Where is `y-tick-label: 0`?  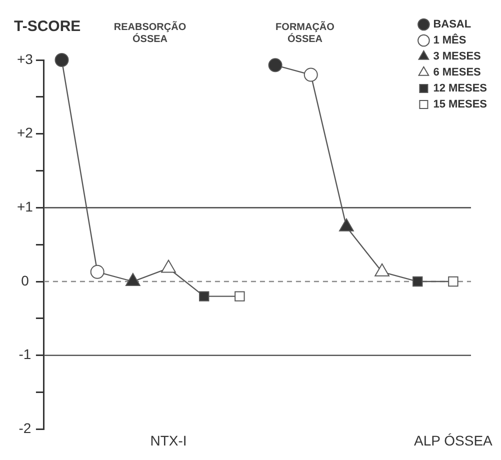 y-tick-label: 0 is located at coordinates (25, 280).